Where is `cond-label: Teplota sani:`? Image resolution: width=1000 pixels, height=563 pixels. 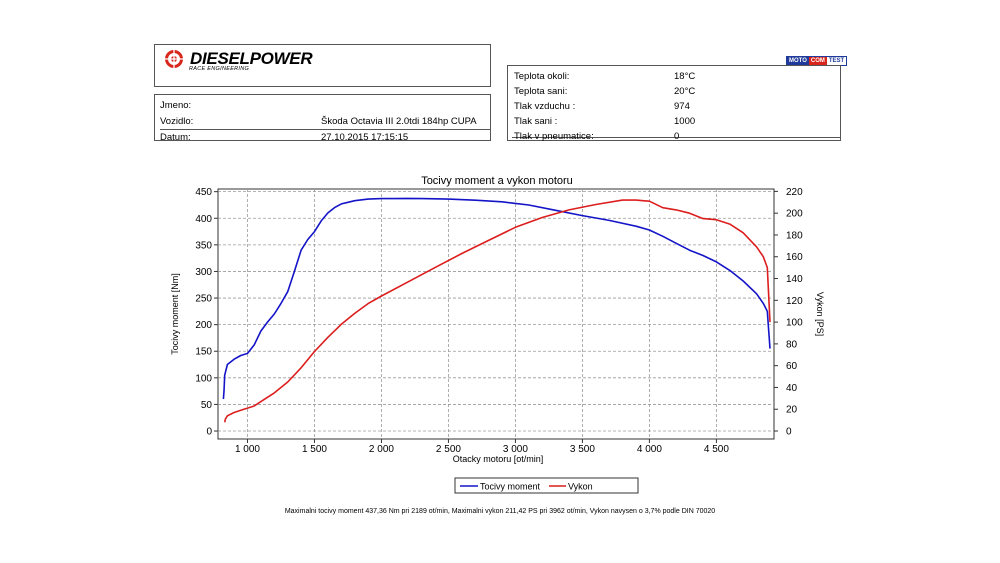
cond-label: Teplota sani: is located at coordinates (541, 91).